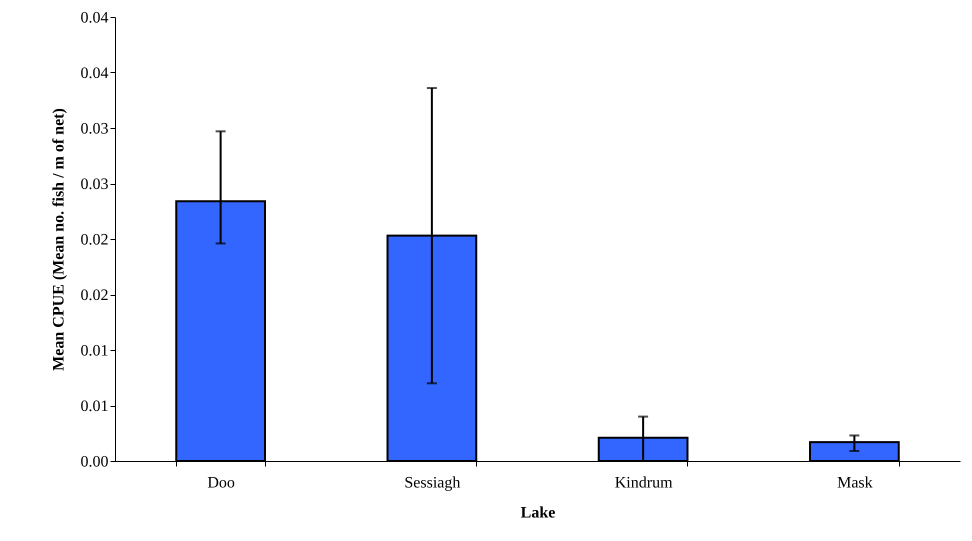 Image resolution: width=972 pixels, height=541 pixels. Describe the element at coordinates (644, 483) in the screenshot. I see `x-tick-label: Kindrum` at that location.